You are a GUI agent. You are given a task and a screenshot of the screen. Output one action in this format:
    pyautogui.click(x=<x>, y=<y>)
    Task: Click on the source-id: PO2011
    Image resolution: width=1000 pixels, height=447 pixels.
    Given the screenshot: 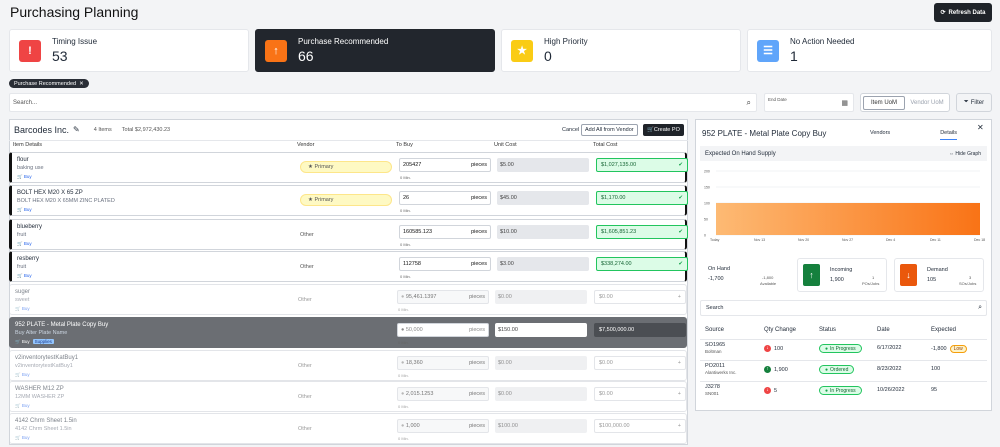 What is the action you would take?
    pyautogui.click(x=715, y=366)
    